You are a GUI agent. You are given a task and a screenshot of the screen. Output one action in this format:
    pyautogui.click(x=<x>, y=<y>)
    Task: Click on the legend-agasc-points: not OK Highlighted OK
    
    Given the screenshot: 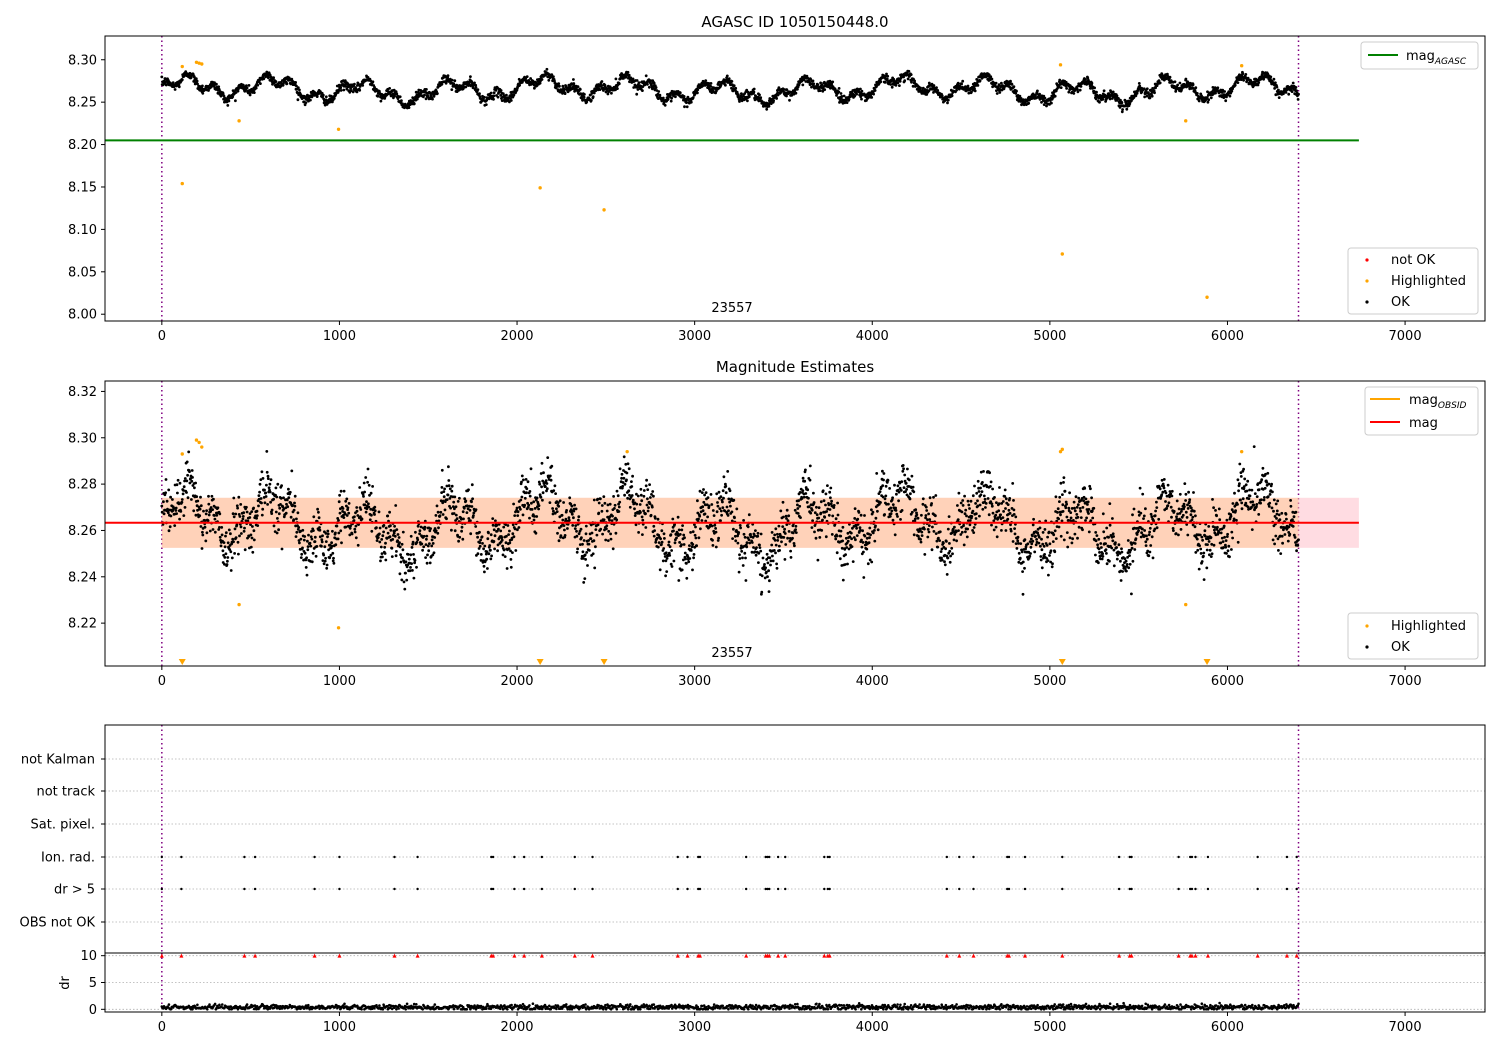 What is the action you would take?
    pyautogui.click(x=1413, y=281)
    